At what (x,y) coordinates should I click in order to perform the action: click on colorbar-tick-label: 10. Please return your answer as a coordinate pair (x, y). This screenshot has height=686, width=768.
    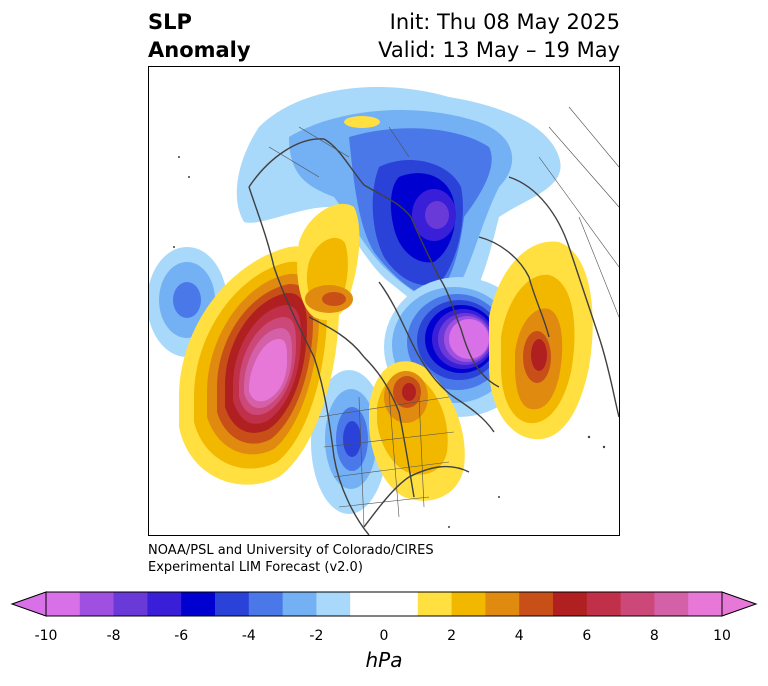
    Looking at the image, I should click on (722, 636).